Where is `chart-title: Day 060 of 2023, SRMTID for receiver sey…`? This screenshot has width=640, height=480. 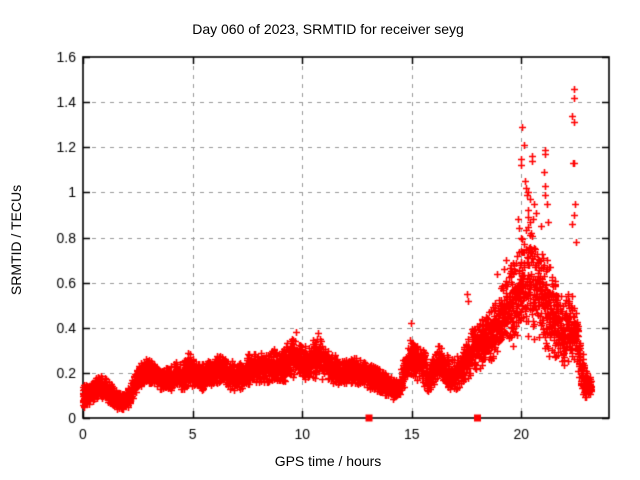
chart-title: Day 060 of 2023, SRMTID for receiver sey… is located at coordinates (328, 29).